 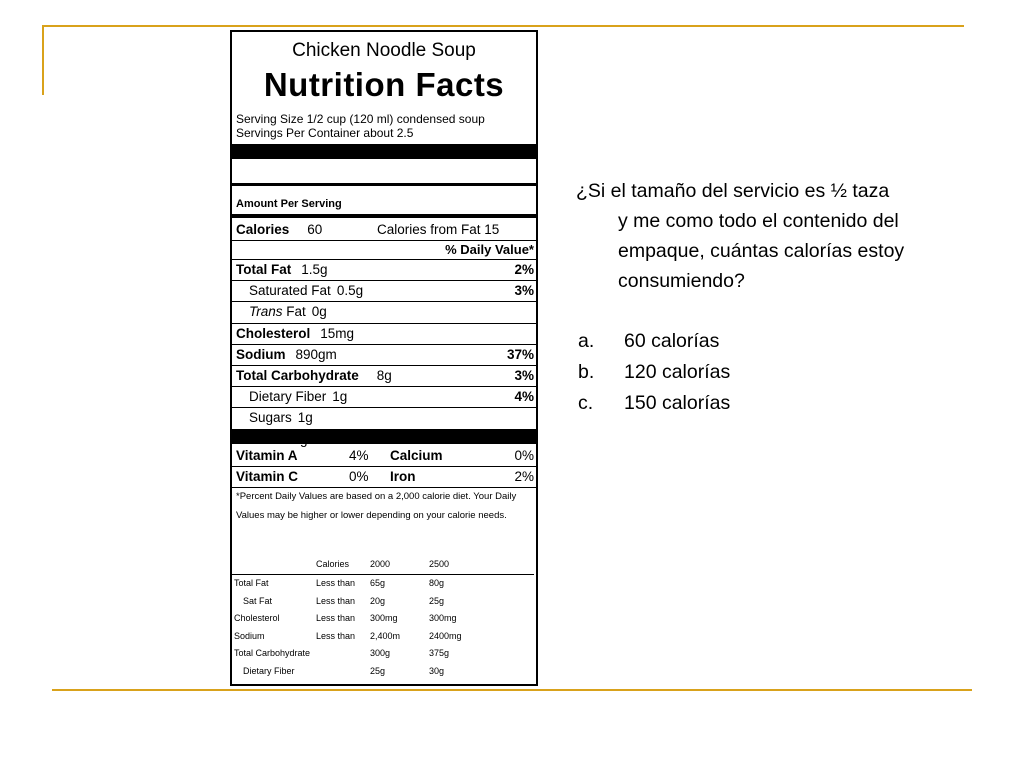 I want to click on question-line: consumiendo?, so click(x=681, y=281).